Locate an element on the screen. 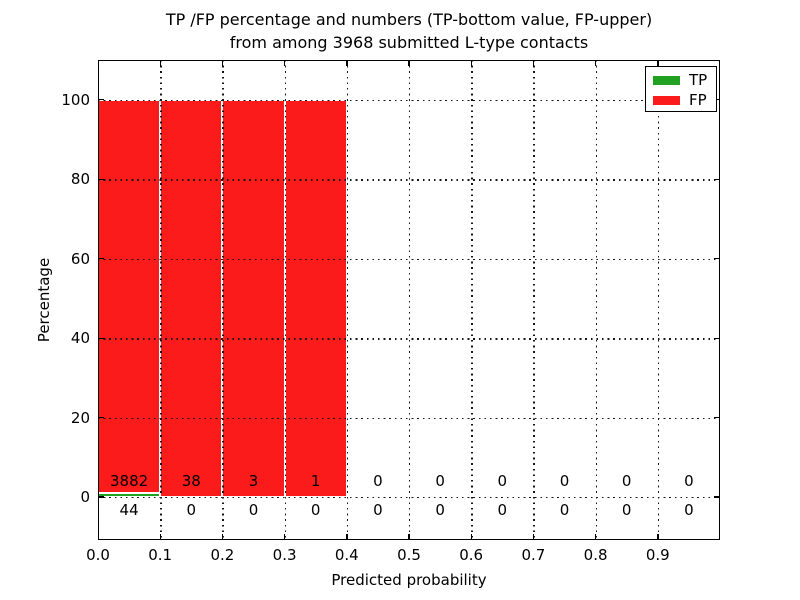 The height and width of the screenshot is (600, 800). x-tick-label: 0.5 is located at coordinates (409, 555).